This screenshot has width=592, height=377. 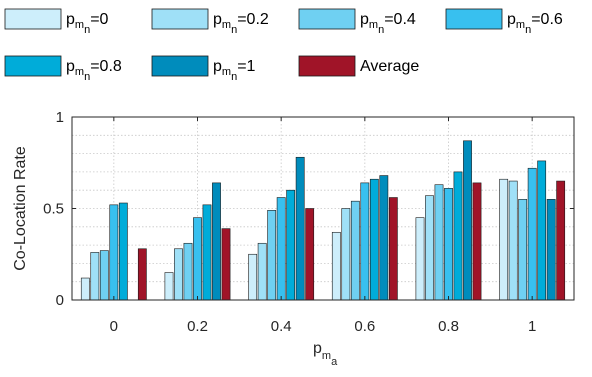 I want to click on legend-item-6: Average, so click(x=358, y=66).